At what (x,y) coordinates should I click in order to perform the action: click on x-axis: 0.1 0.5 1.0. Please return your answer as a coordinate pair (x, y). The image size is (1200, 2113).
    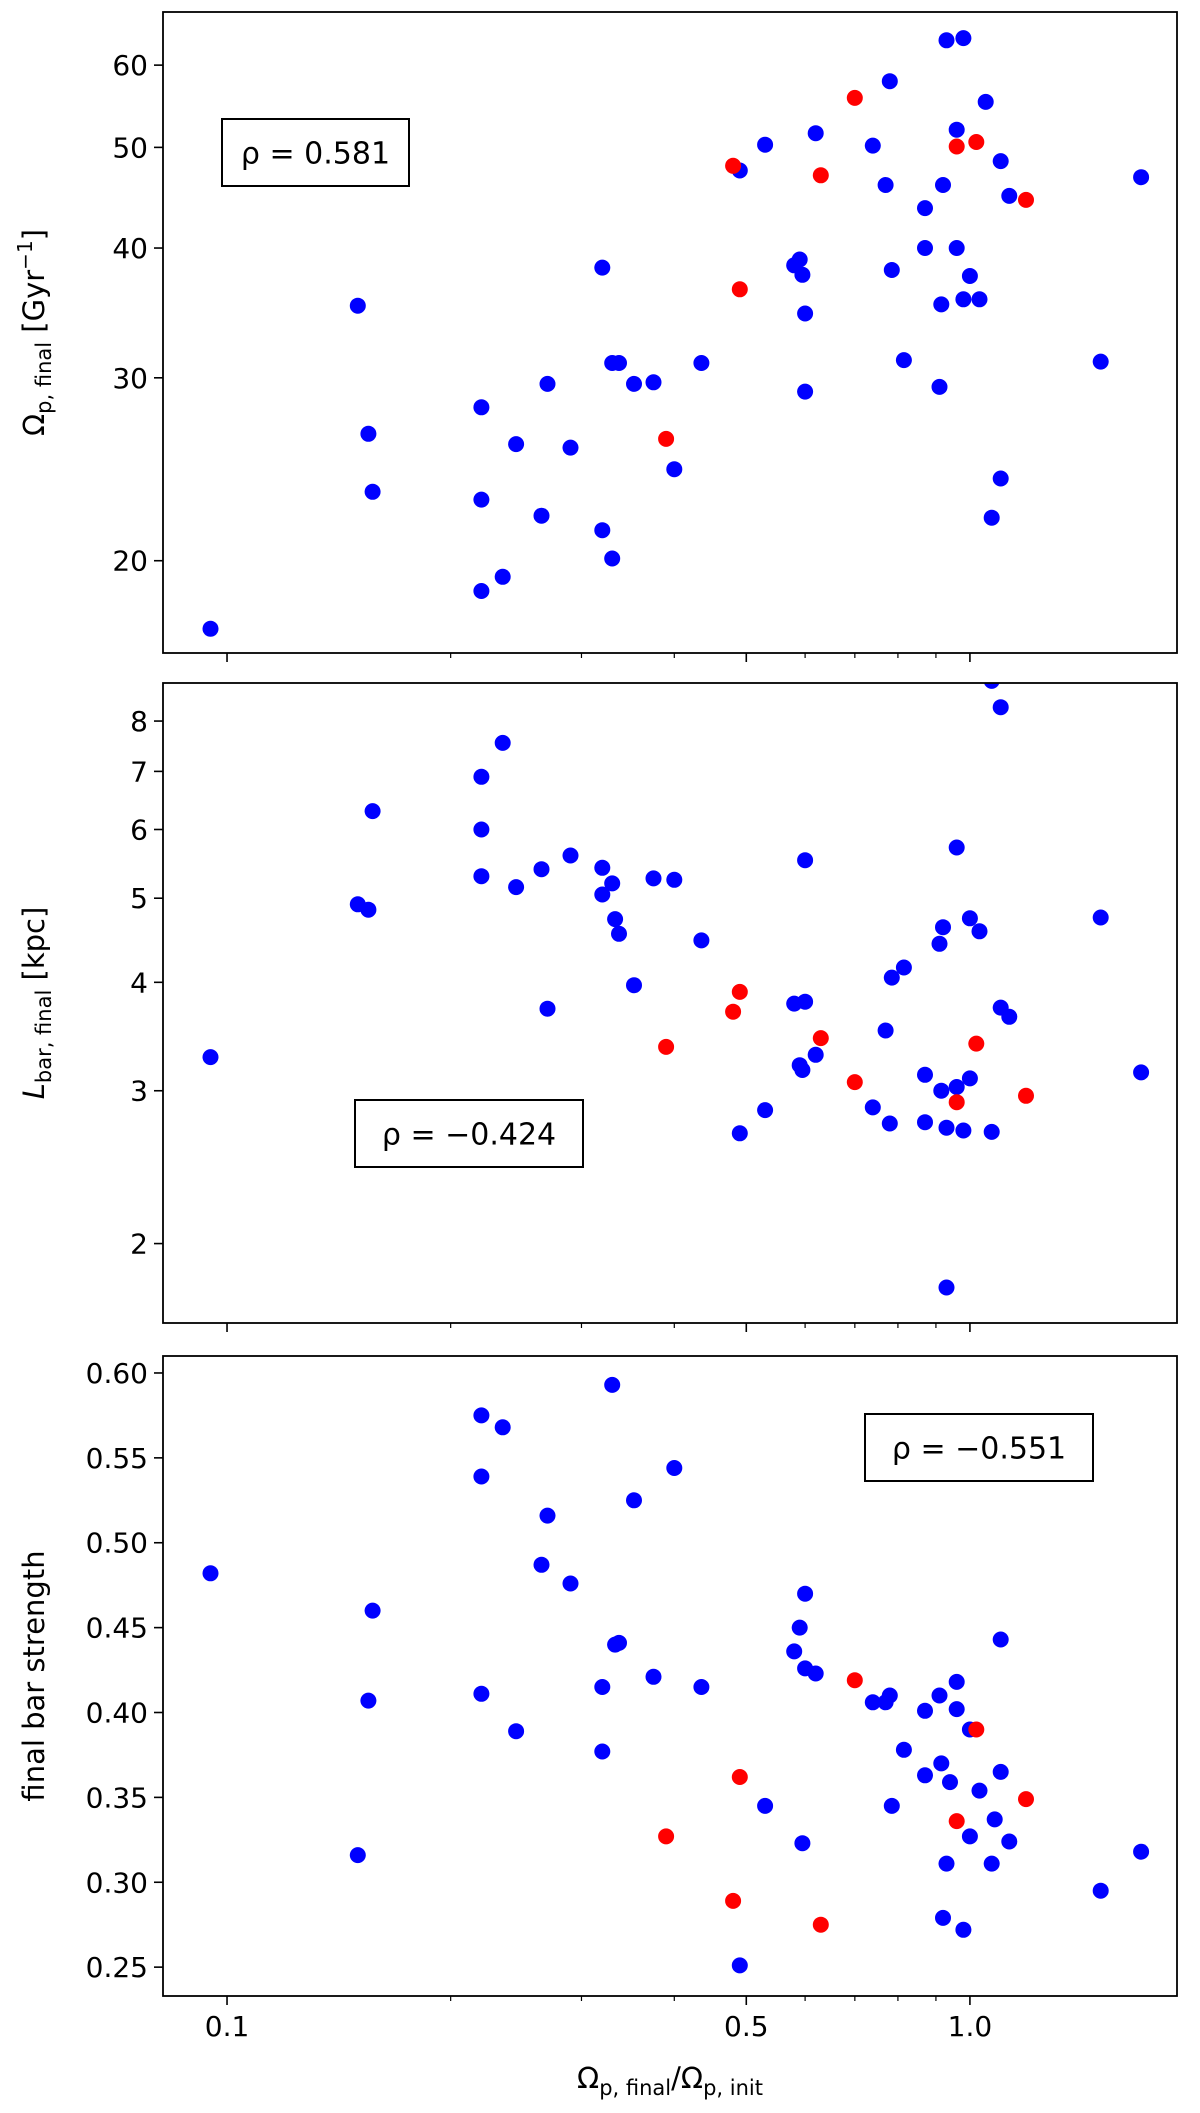
    Looking at the image, I should click on (598, 2019).